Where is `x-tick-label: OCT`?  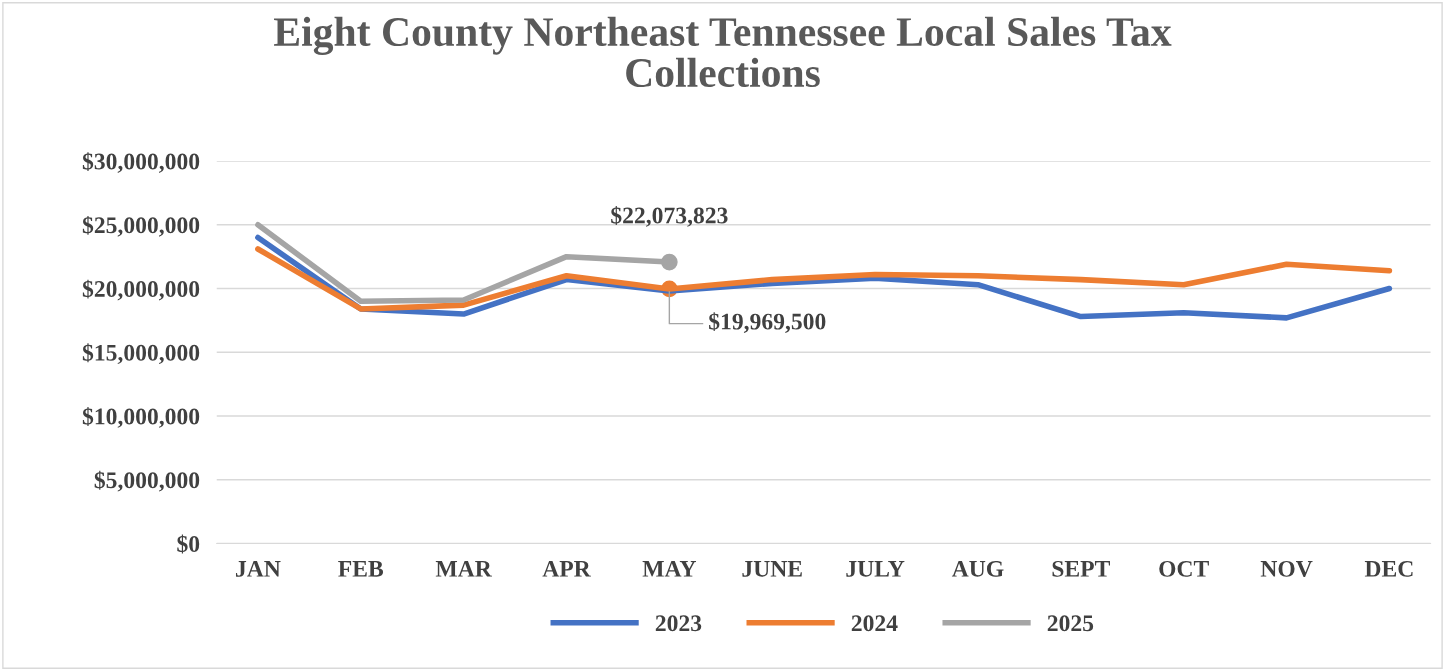
x-tick-label: OCT is located at coordinates (1184, 568).